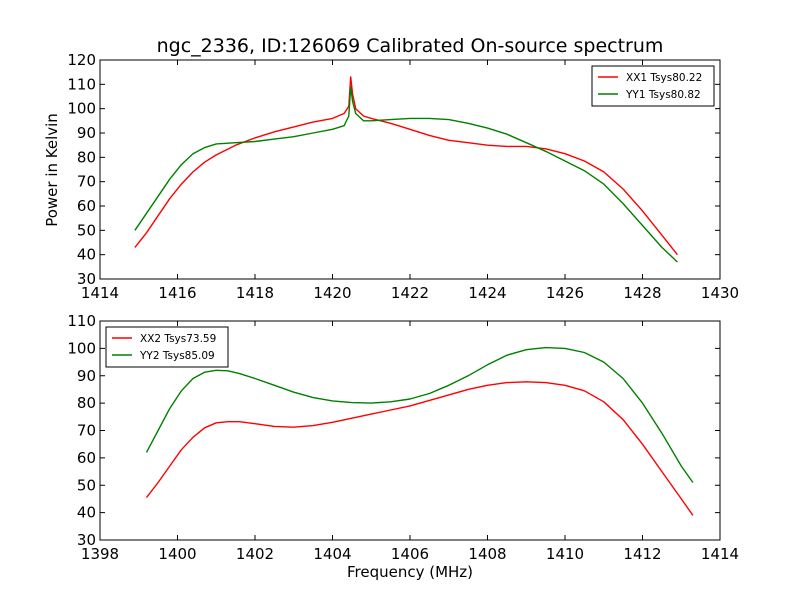 The height and width of the screenshot is (600, 800). Describe the element at coordinates (487, 293) in the screenshot. I see `top-x-tick-label: 1424` at that location.